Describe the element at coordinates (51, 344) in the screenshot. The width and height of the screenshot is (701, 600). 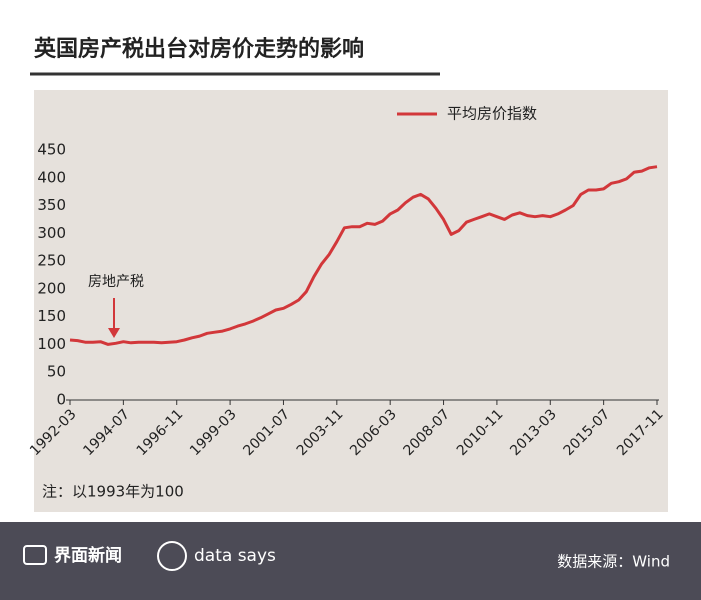
I see `y-tick-label: 100` at that location.